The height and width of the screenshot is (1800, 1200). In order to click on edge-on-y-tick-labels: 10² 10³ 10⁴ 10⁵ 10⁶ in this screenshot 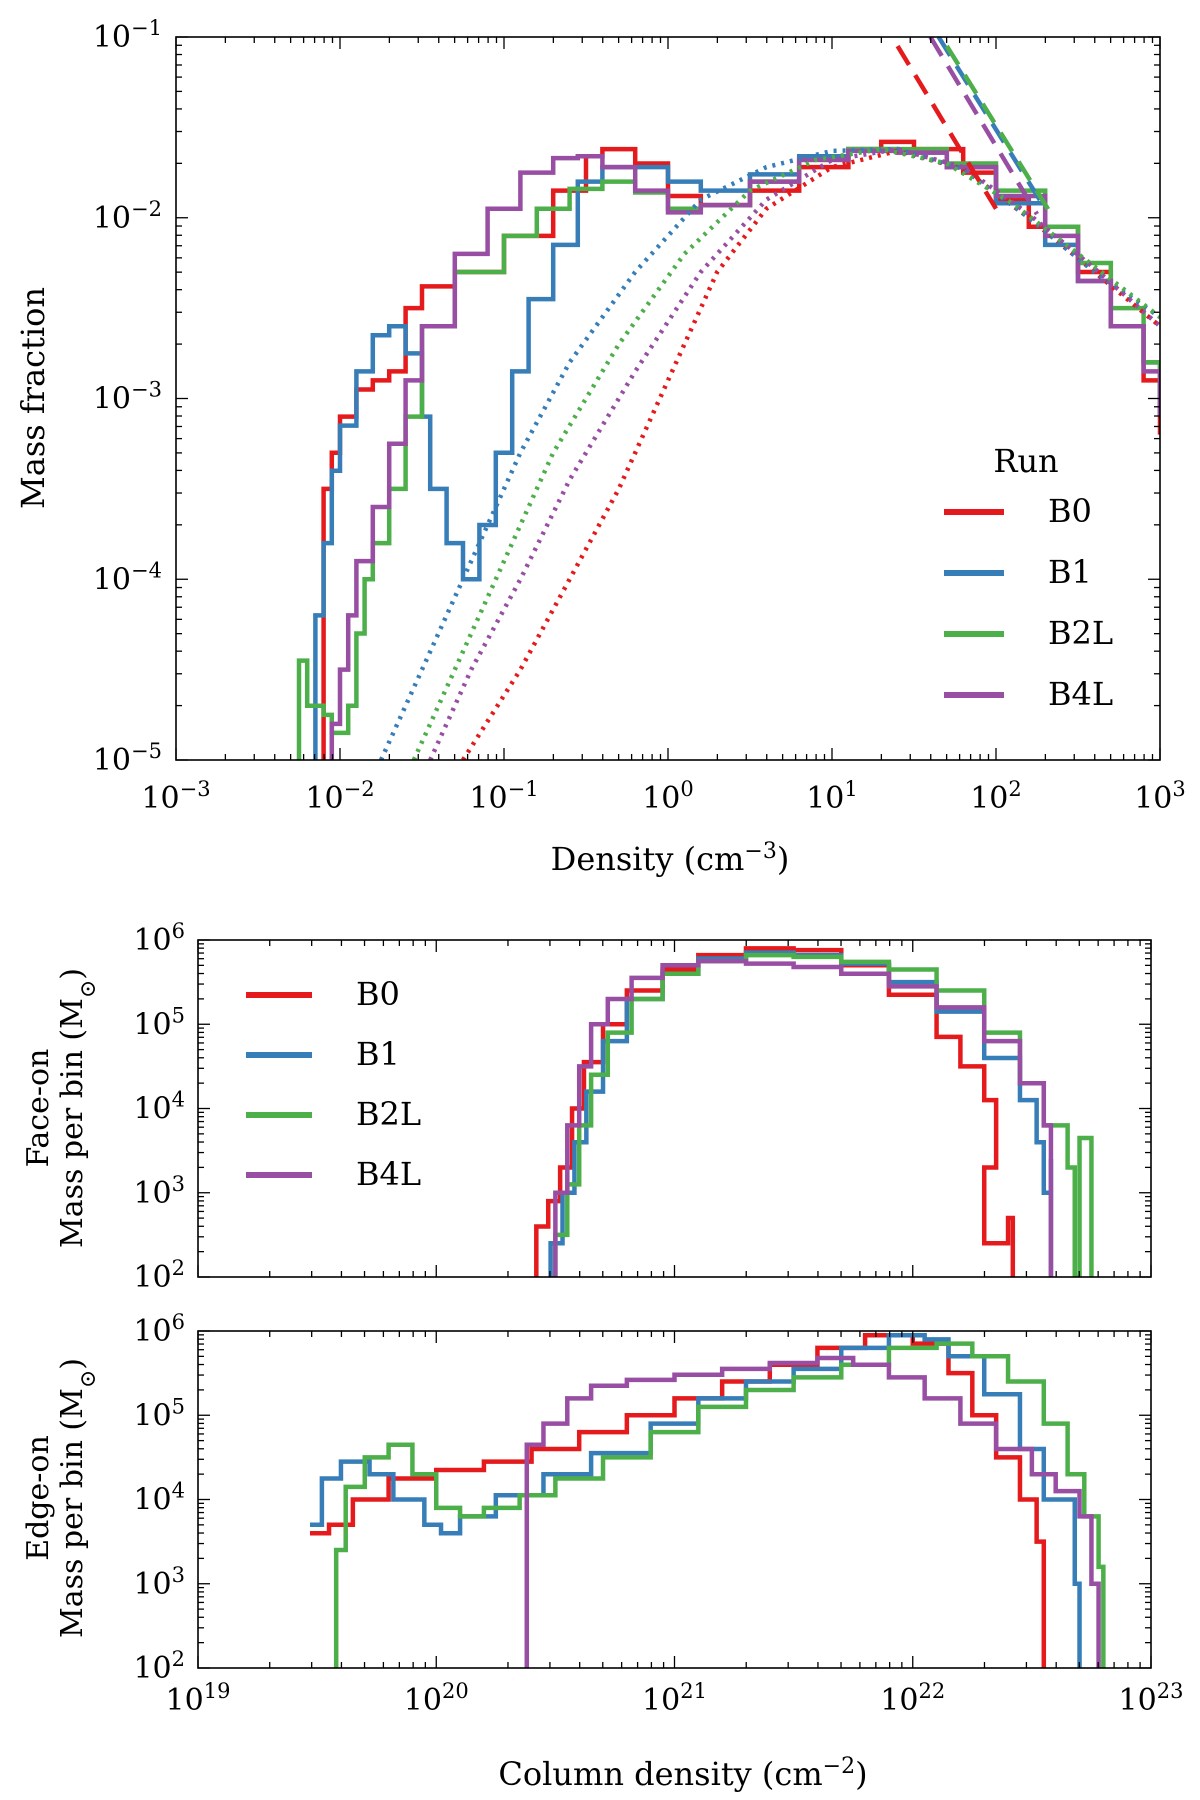, I will do `click(159, 1498)`.